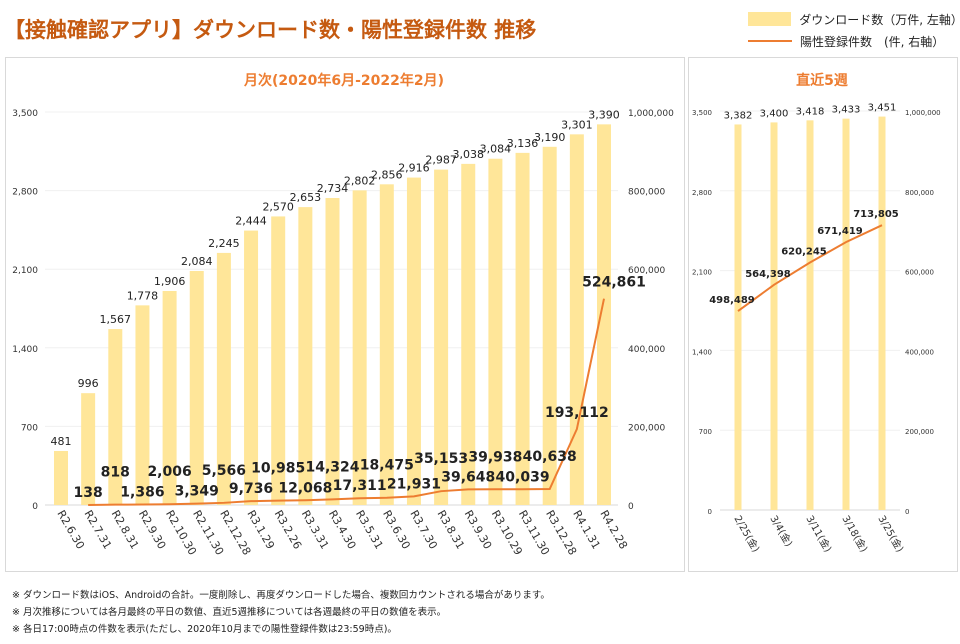  Describe the element at coordinates (305, 488) in the screenshot. I see `line-label: 12,068` at that location.